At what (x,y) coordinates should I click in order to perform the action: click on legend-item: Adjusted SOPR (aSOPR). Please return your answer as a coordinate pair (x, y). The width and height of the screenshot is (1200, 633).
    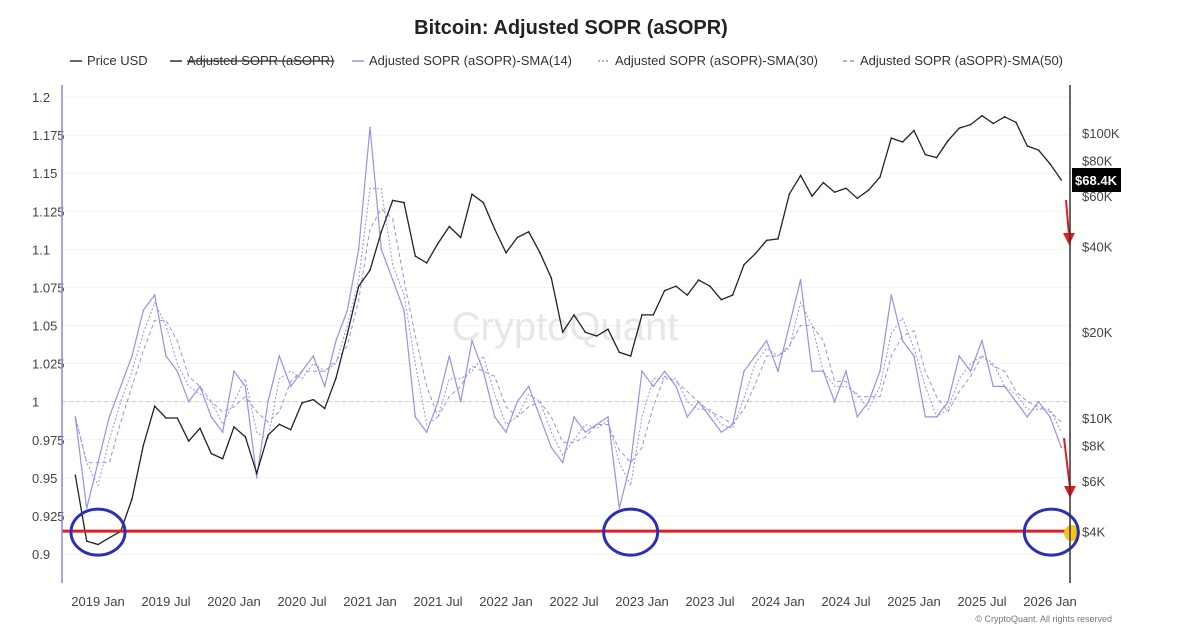
    Looking at the image, I should click on (252, 60).